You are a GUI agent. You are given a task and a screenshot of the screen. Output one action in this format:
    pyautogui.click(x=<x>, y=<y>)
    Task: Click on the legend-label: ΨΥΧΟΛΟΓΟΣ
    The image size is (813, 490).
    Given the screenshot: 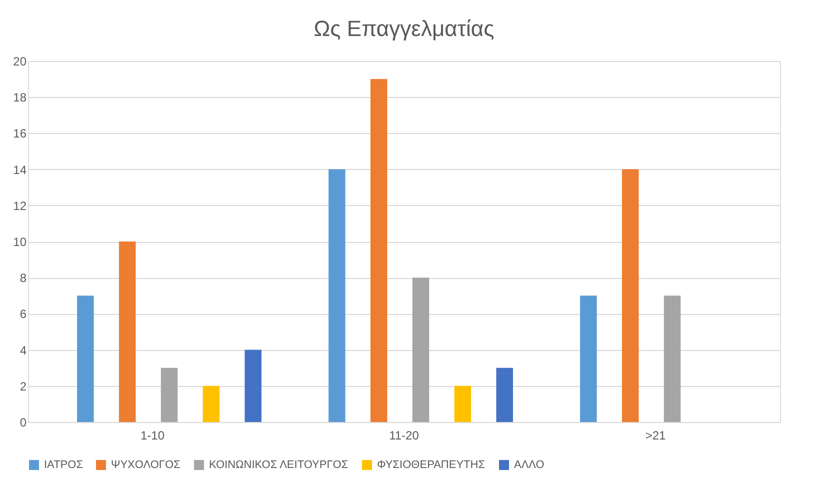 What is the action you would take?
    pyautogui.click(x=146, y=465)
    